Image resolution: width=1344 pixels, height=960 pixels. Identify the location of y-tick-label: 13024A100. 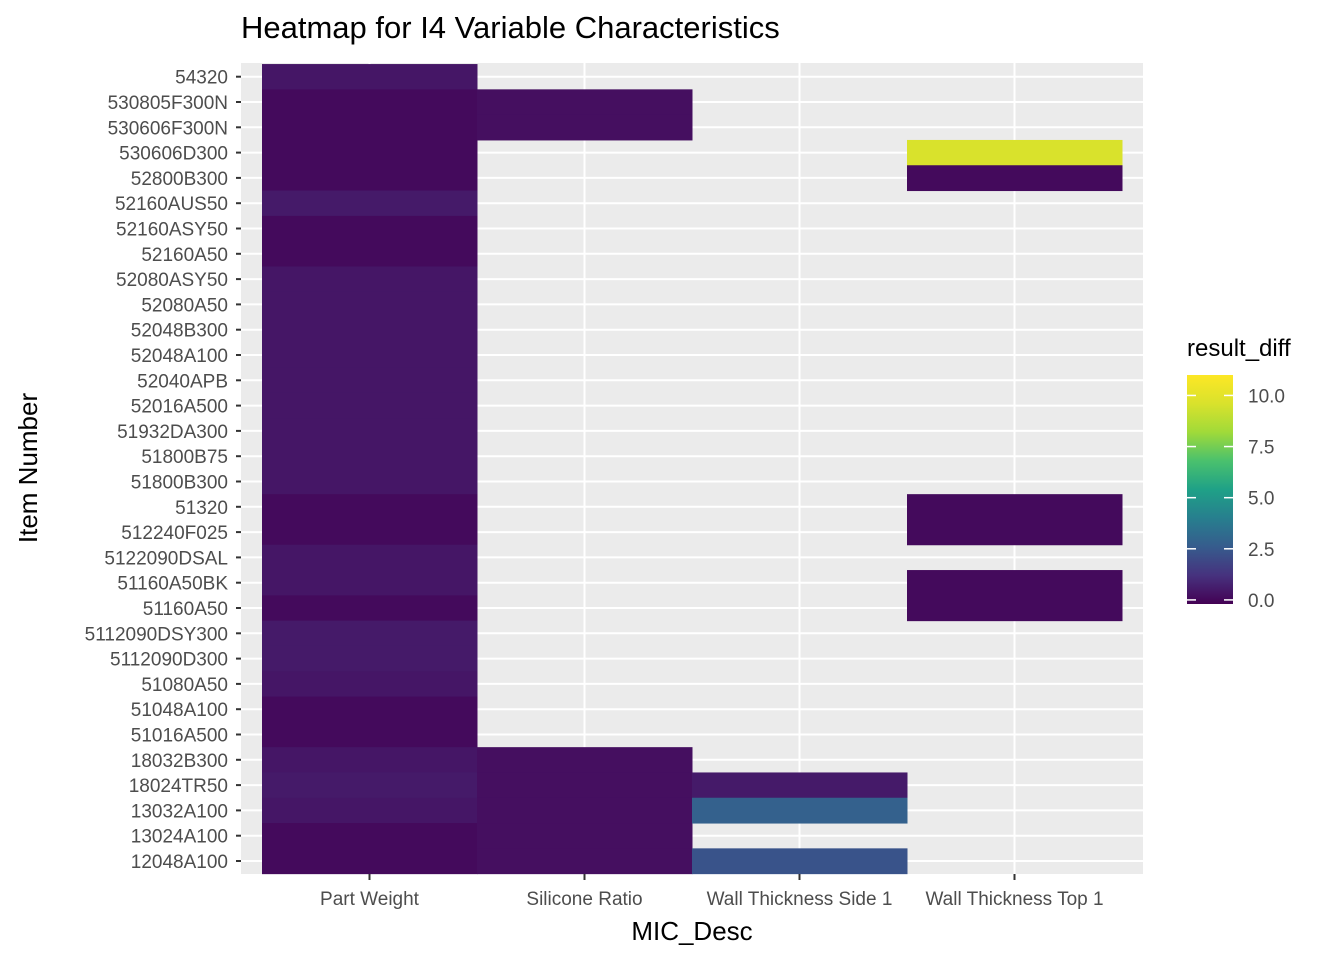
(179, 837).